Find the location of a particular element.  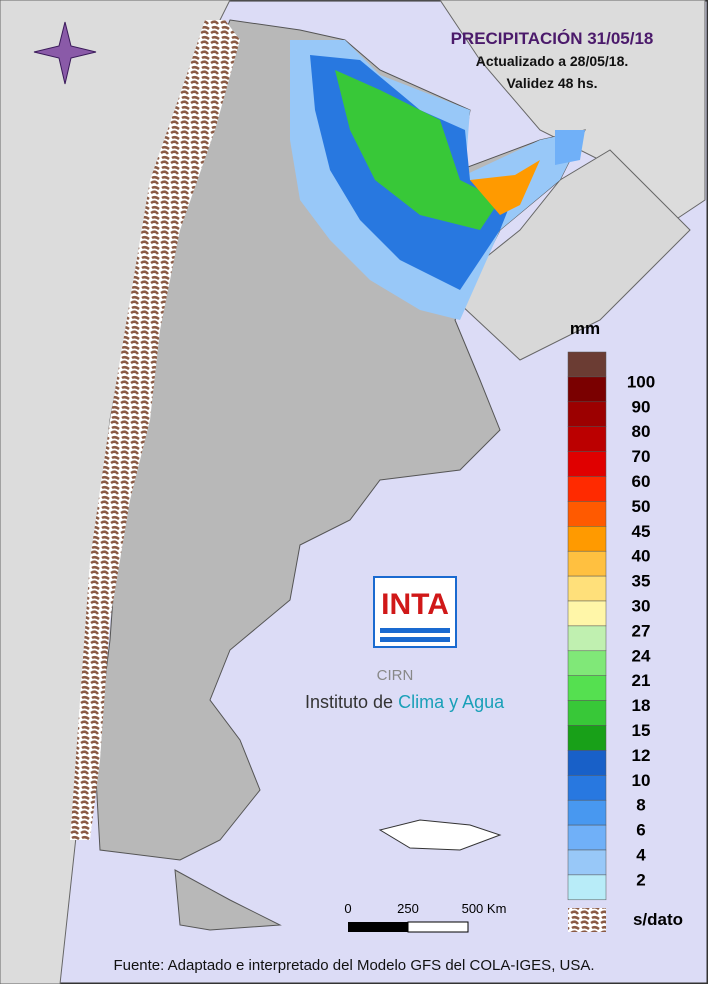

legend-label: 80 is located at coordinates (641, 431).